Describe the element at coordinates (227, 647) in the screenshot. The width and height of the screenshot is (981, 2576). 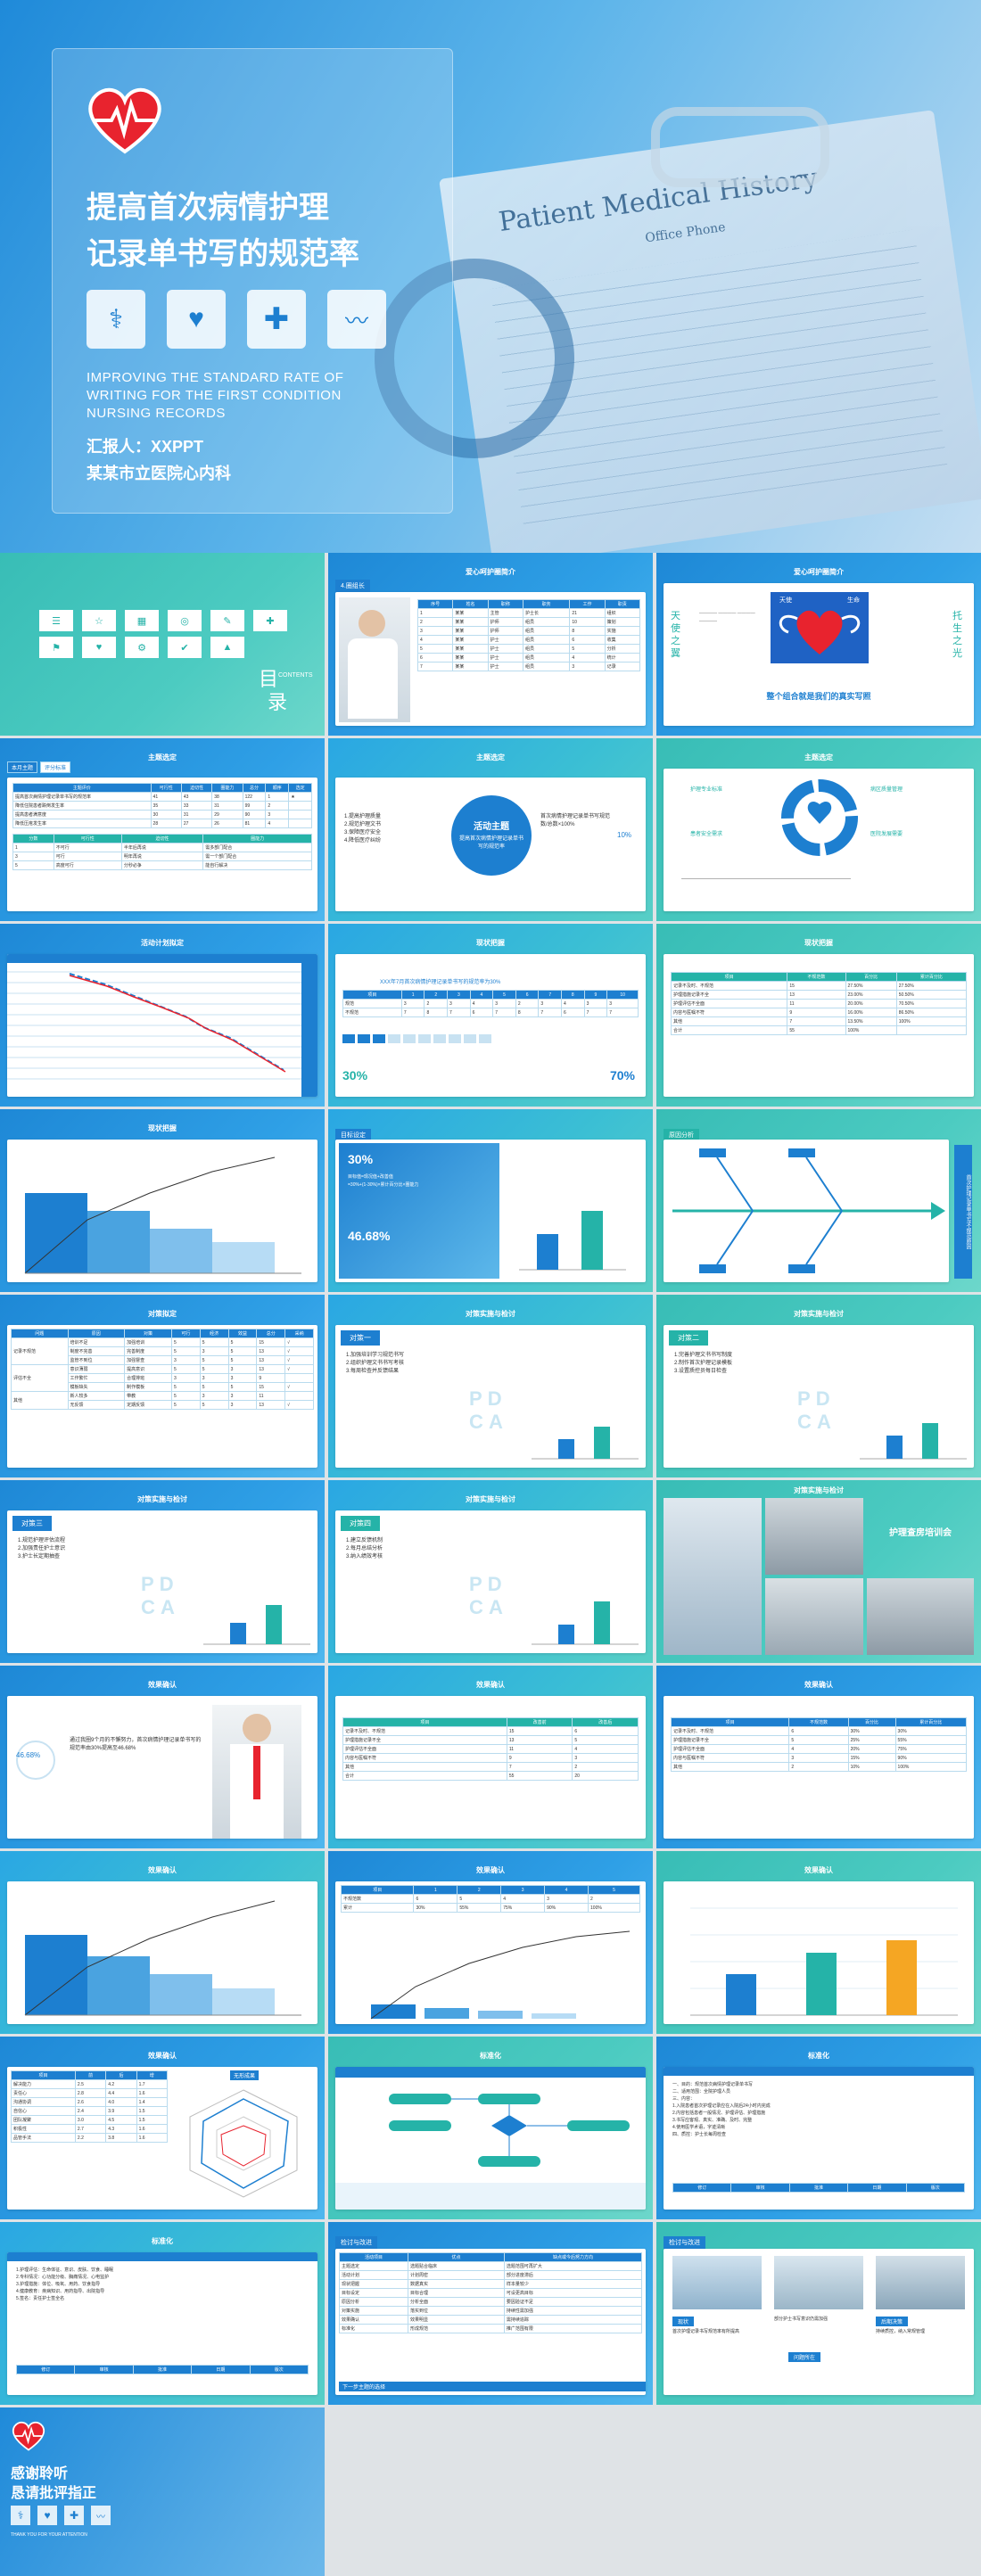
I see `toc-icon: ▲` at that location.